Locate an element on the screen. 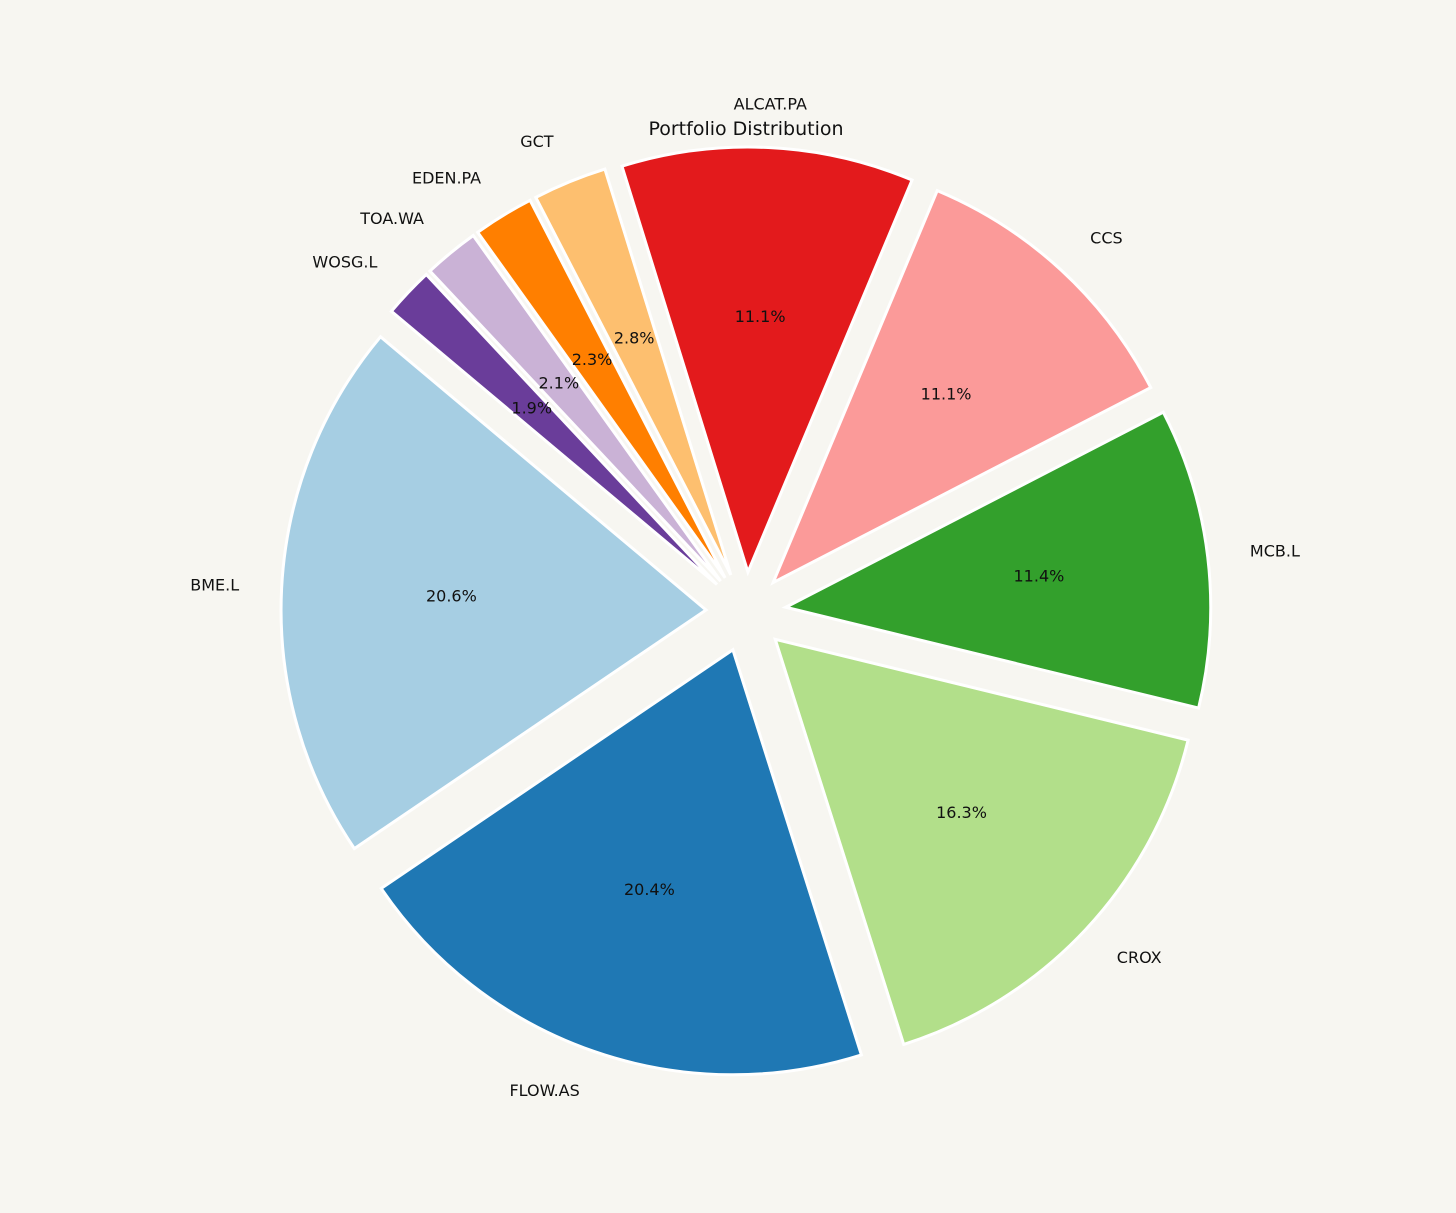 The height and width of the screenshot is (1213, 1456). pct-label-gct: 2.8% is located at coordinates (634, 338).